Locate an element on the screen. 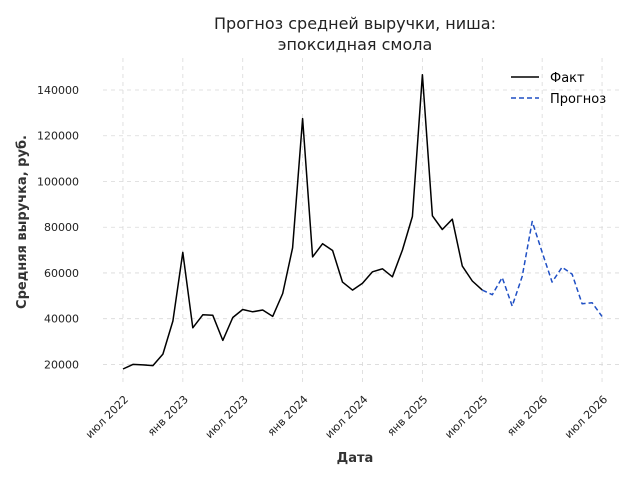 This screenshot has height=480, width=640. y-tick-label: 40000 is located at coordinates (61, 319).